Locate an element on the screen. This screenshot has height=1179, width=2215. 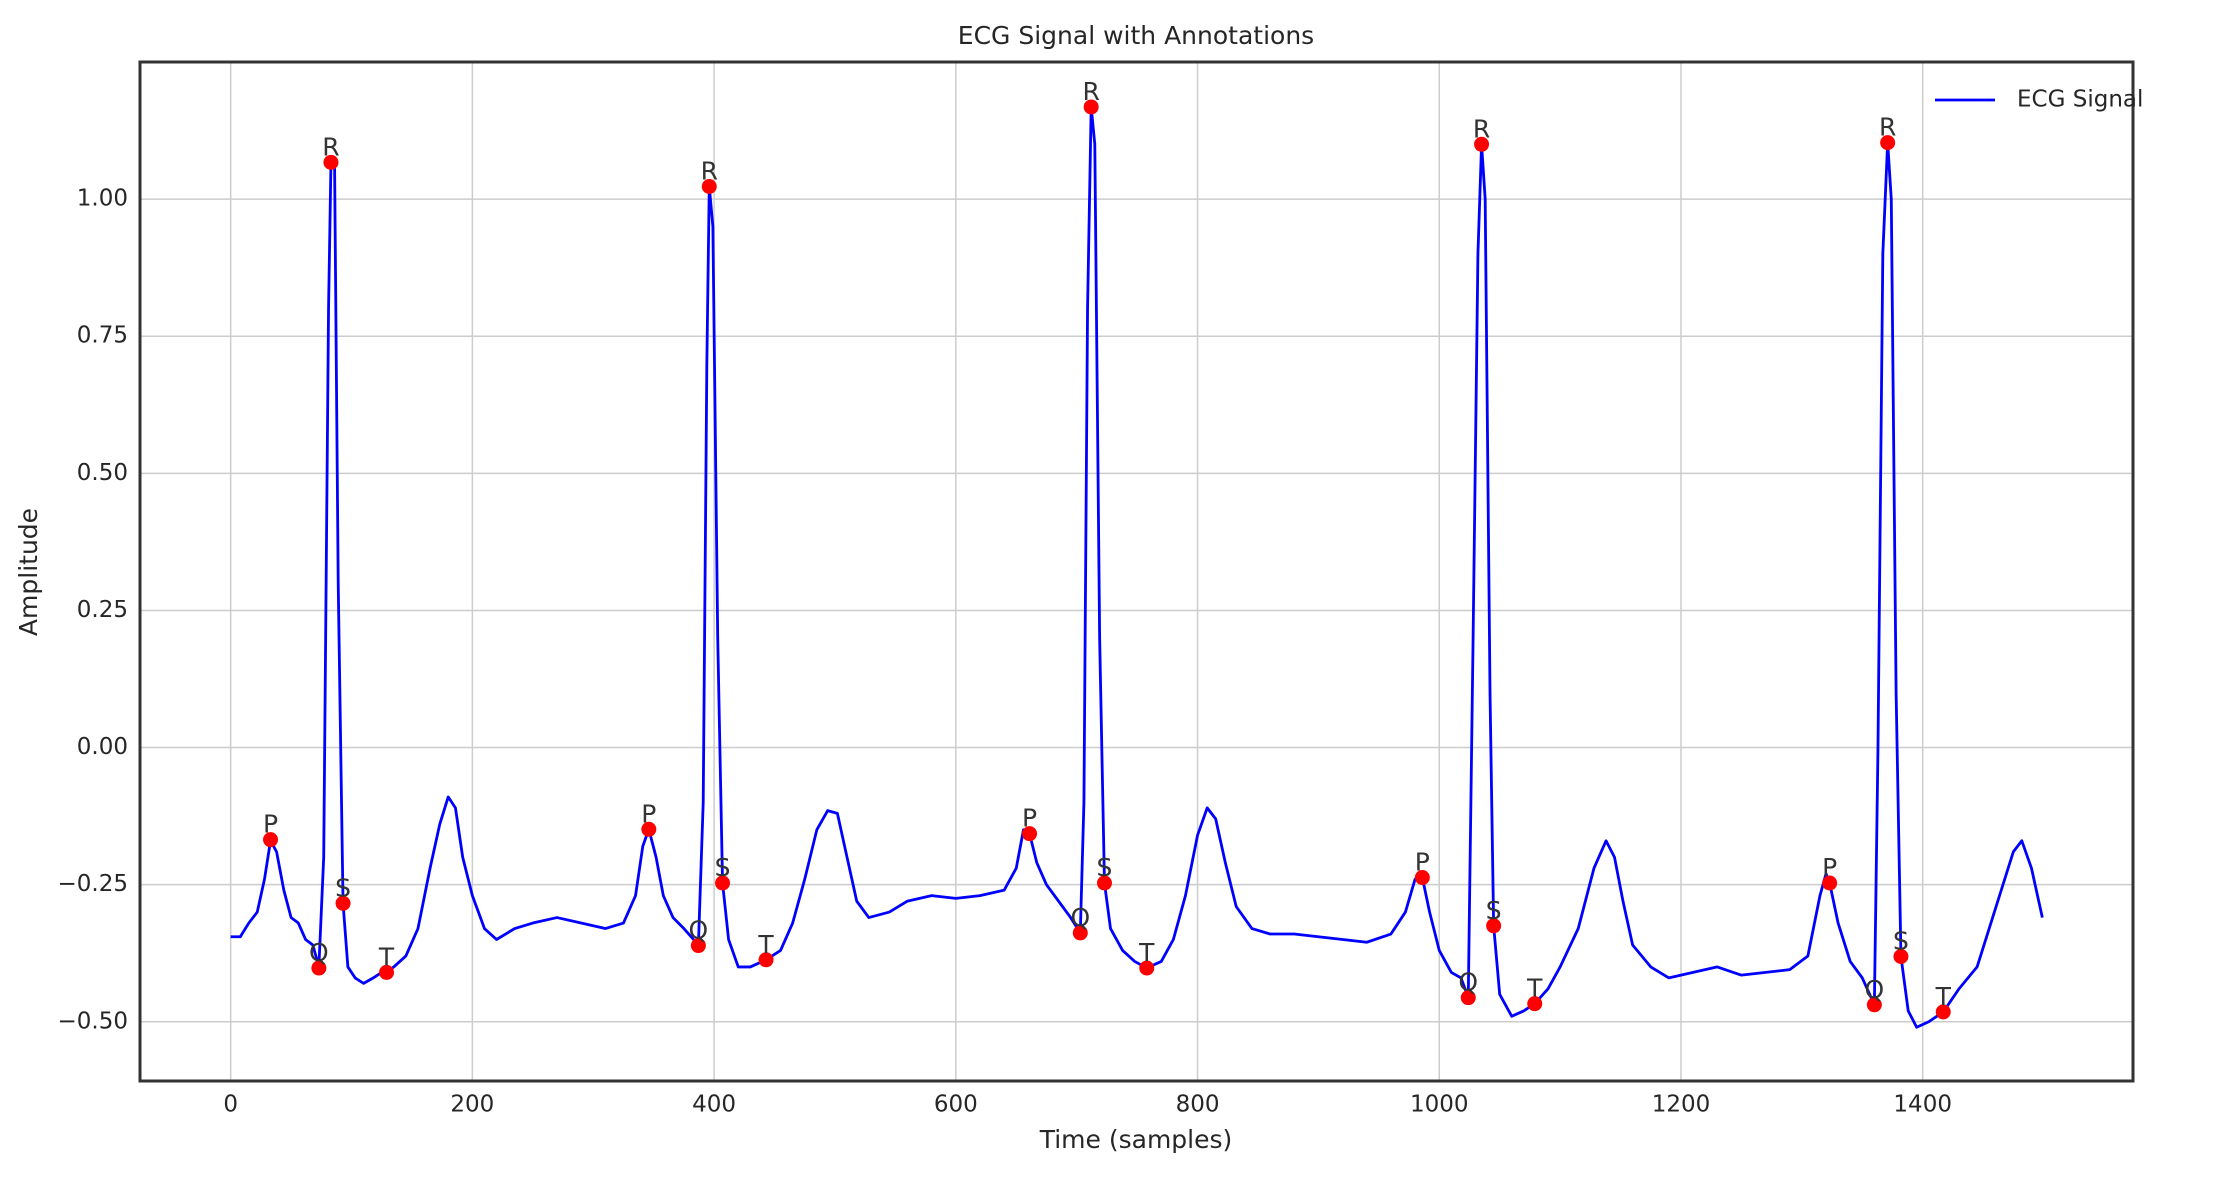
y-tick-label: −0.25 is located at coordinates (93, 884).